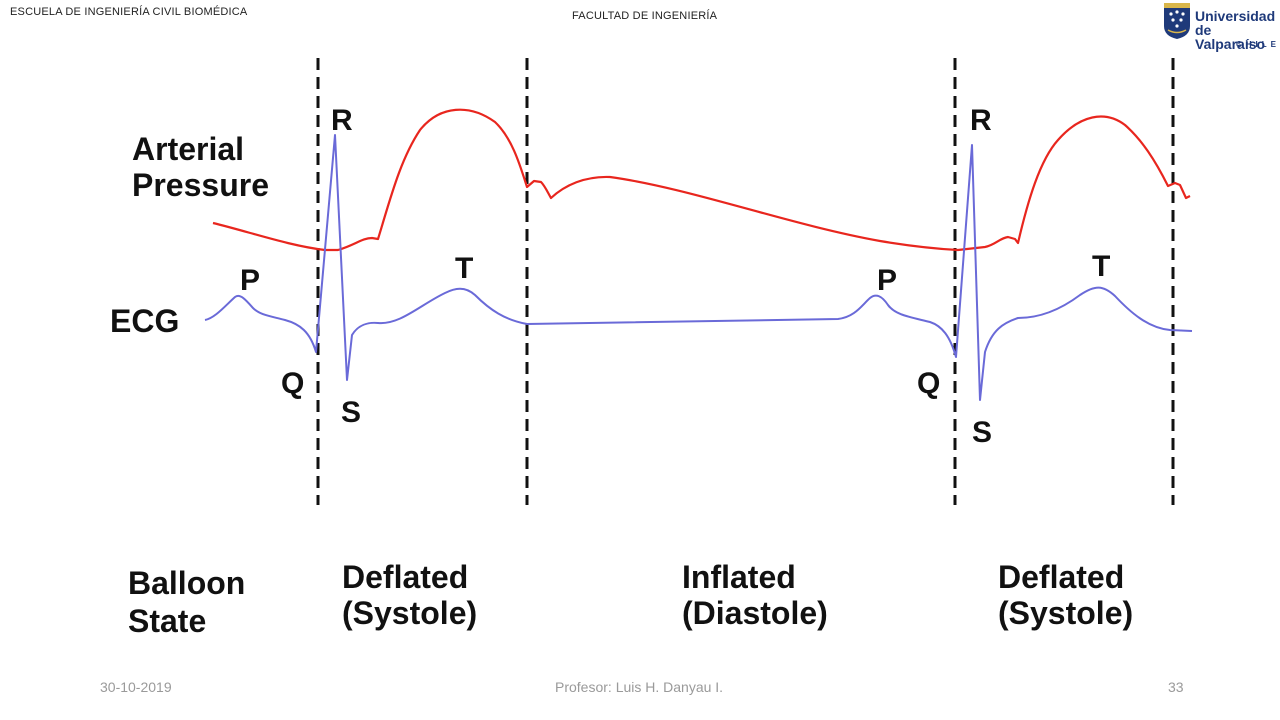 The width and height of the screenshot is (1280, 720). Describe the element at coordinates (144, 321) in the screenshot. I see `ecg-label: ECG` at that location.